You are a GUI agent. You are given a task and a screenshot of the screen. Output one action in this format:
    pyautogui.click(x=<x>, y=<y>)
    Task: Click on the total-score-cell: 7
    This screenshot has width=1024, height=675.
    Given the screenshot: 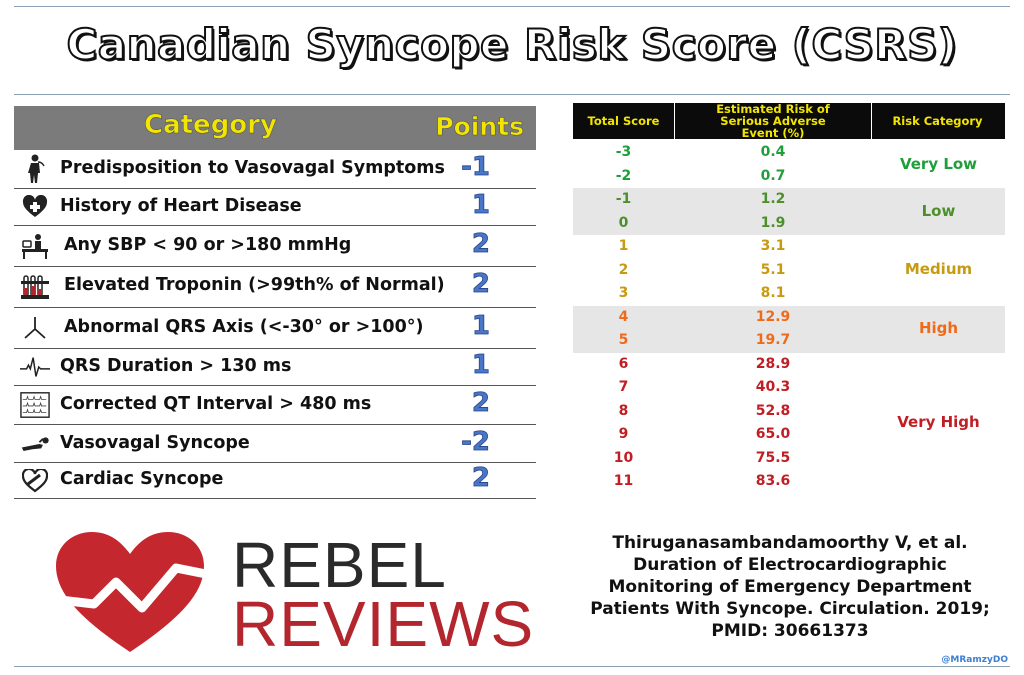 What is the action you would take?
    pyautogui.click(x=623, y=387)
    